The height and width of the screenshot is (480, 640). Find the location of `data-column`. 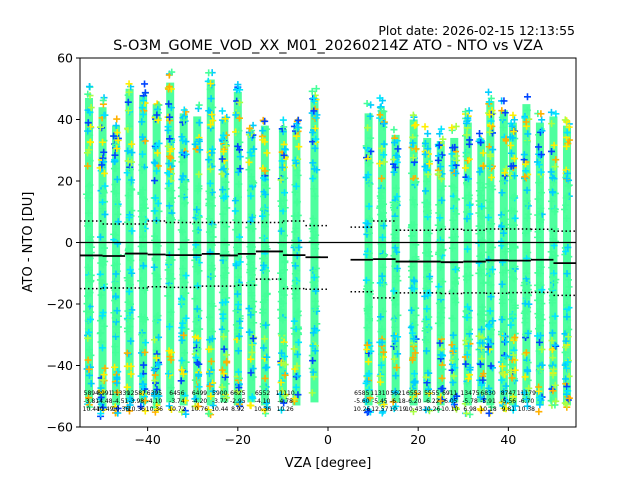

data-column is located at coordinates (237, 245).